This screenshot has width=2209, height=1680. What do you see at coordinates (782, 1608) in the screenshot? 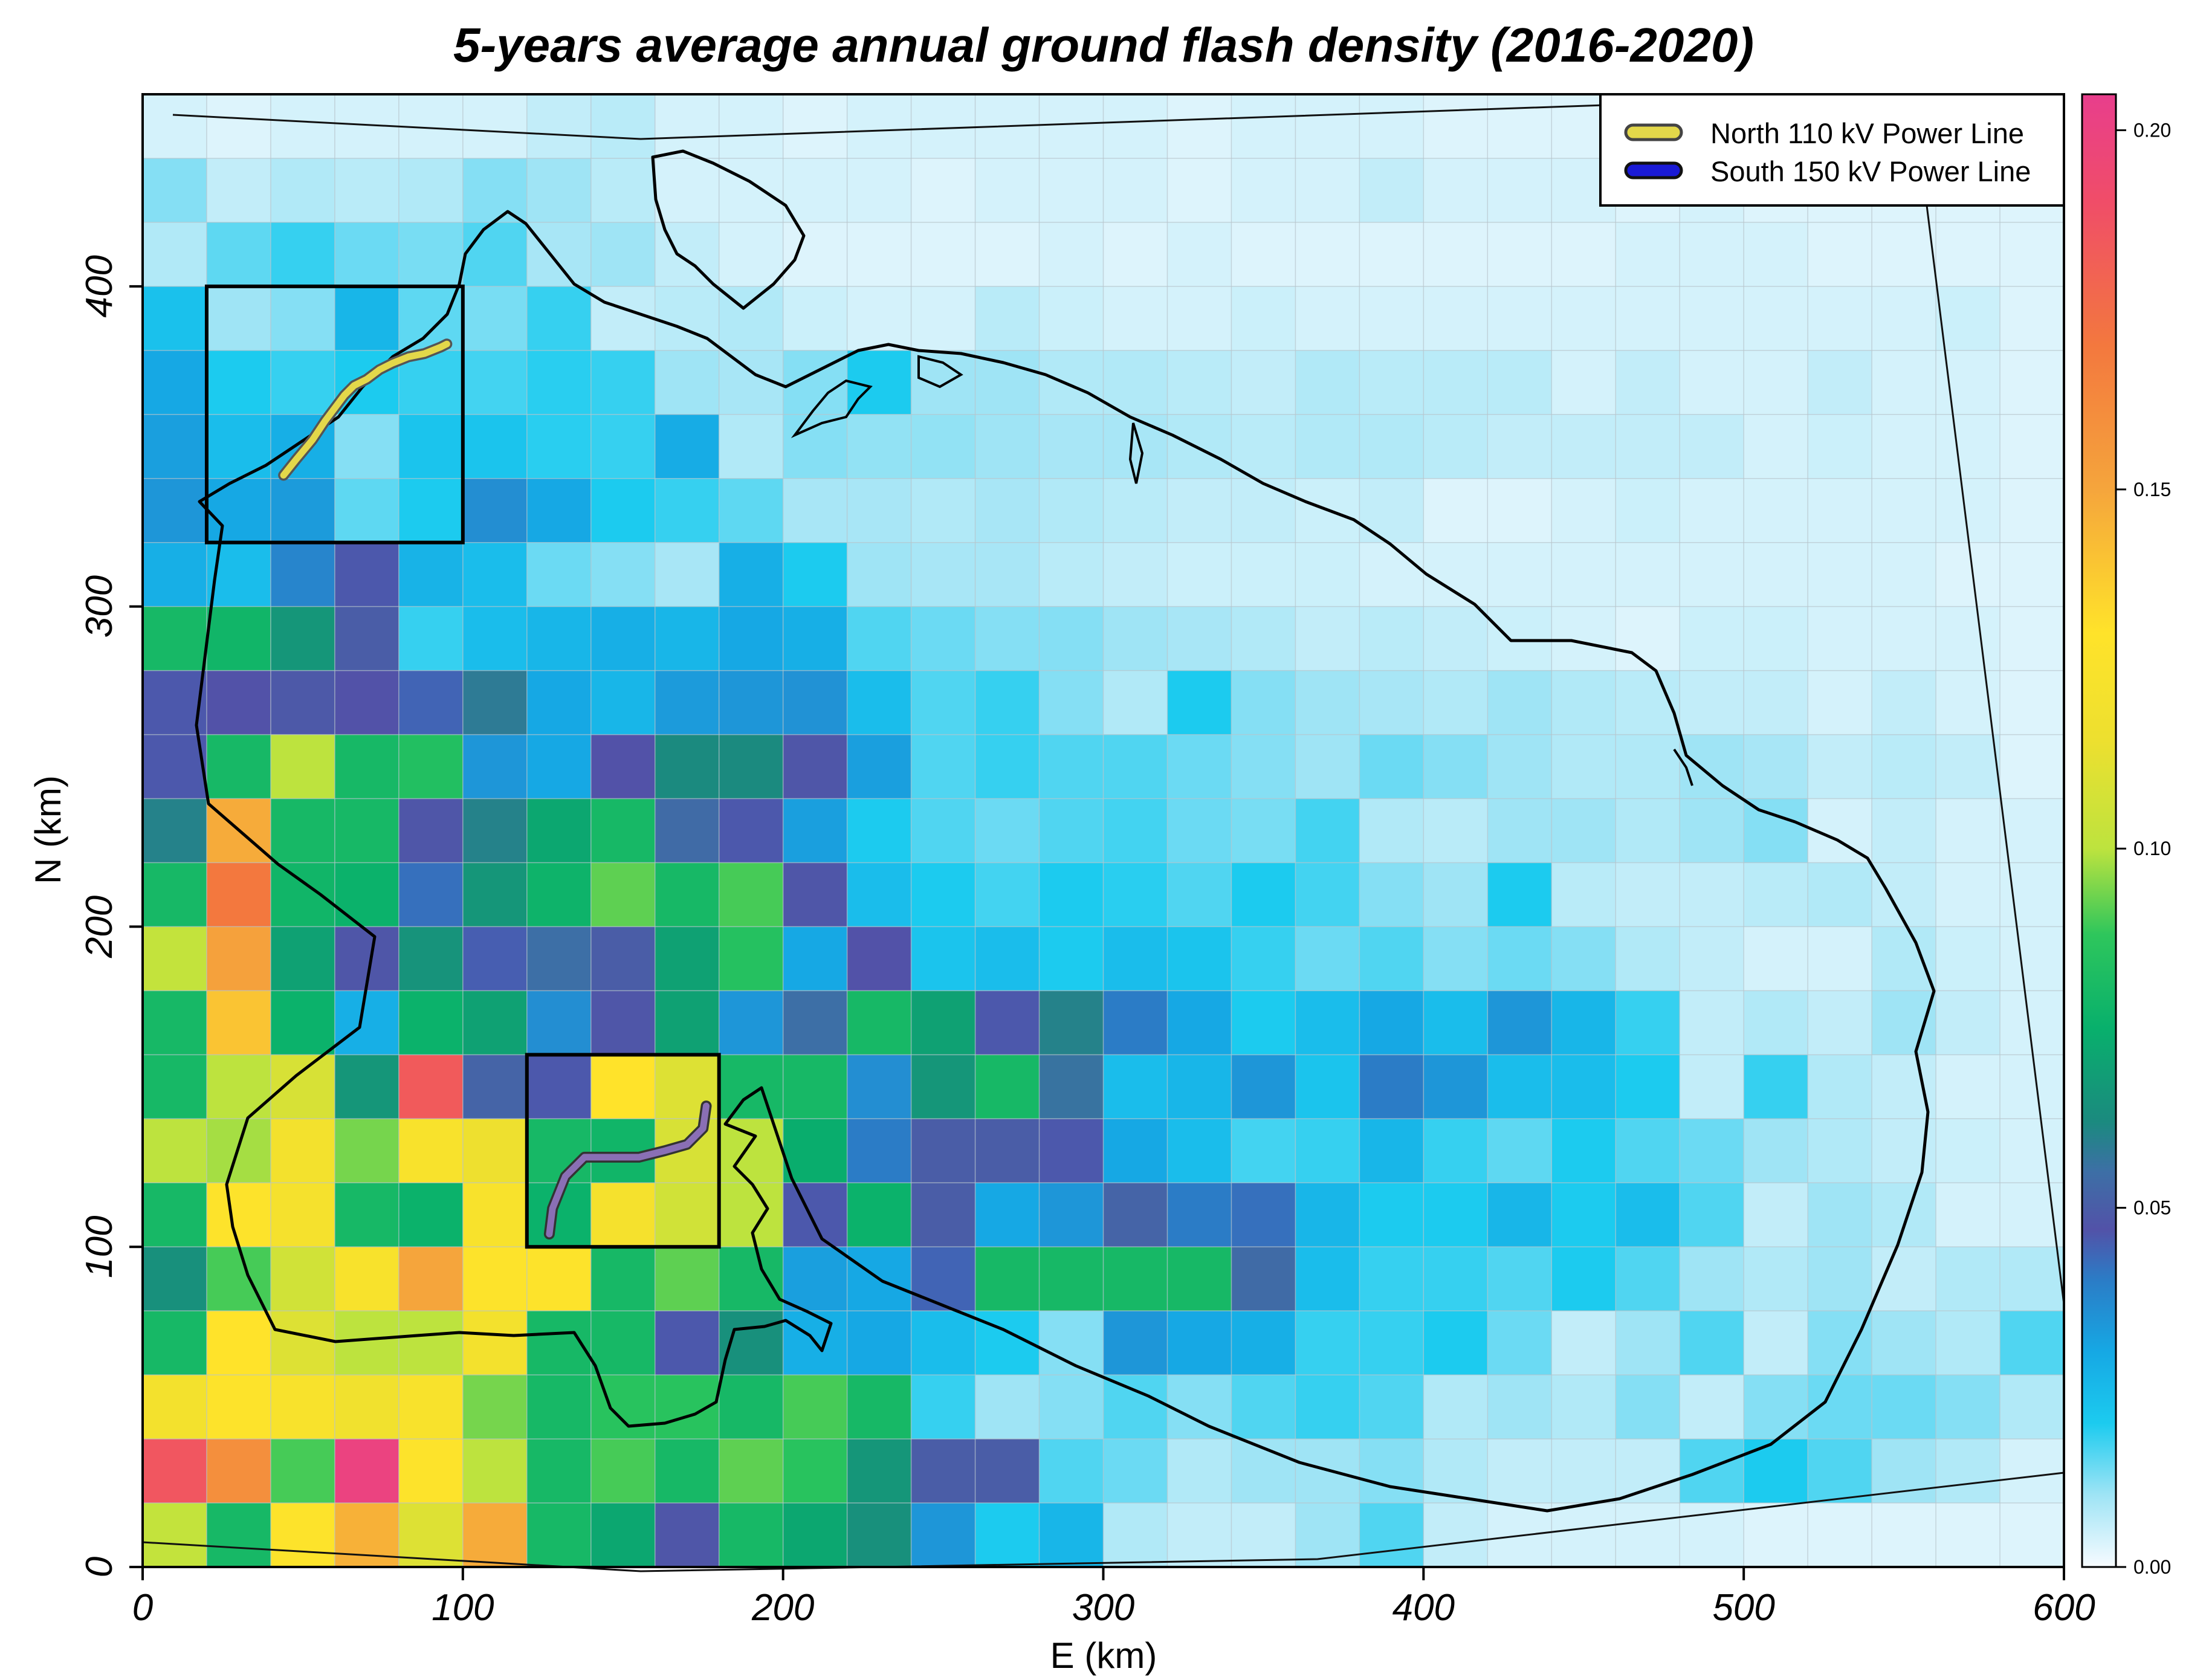
I see `x-tick-label: 200` at bounding box center [782, 1608].